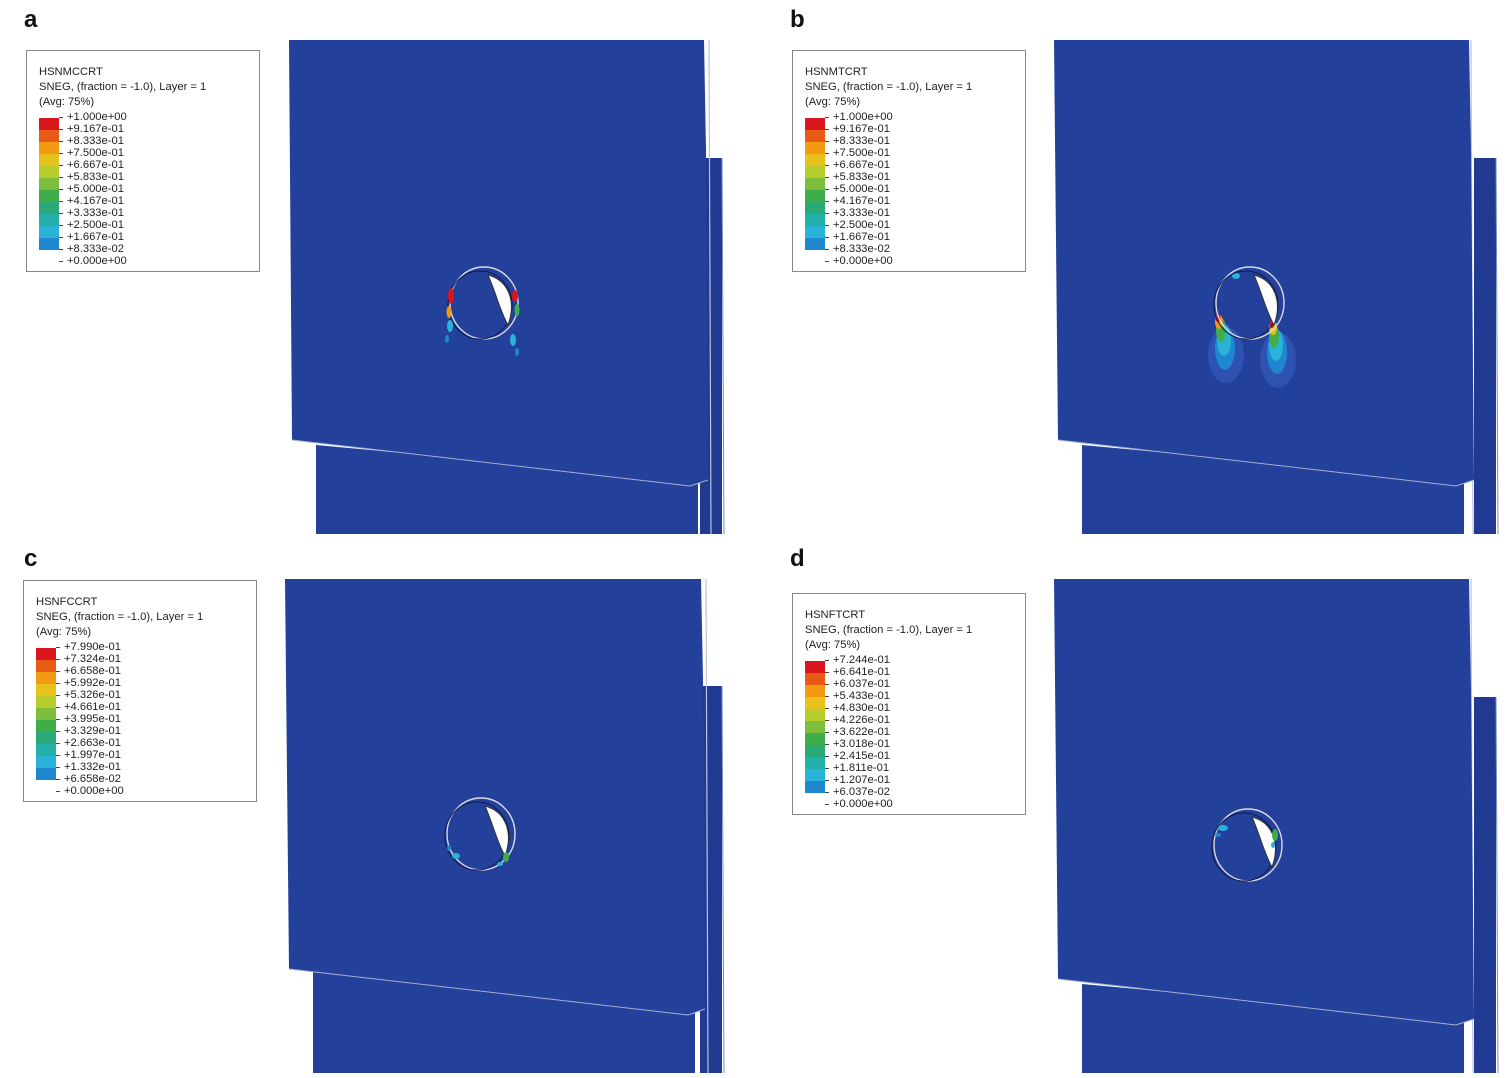  What do you see at coordinates (92, 695) in the screenshot?
I see `legend-value: +5.326e-01` at bounding box center [92, 695].